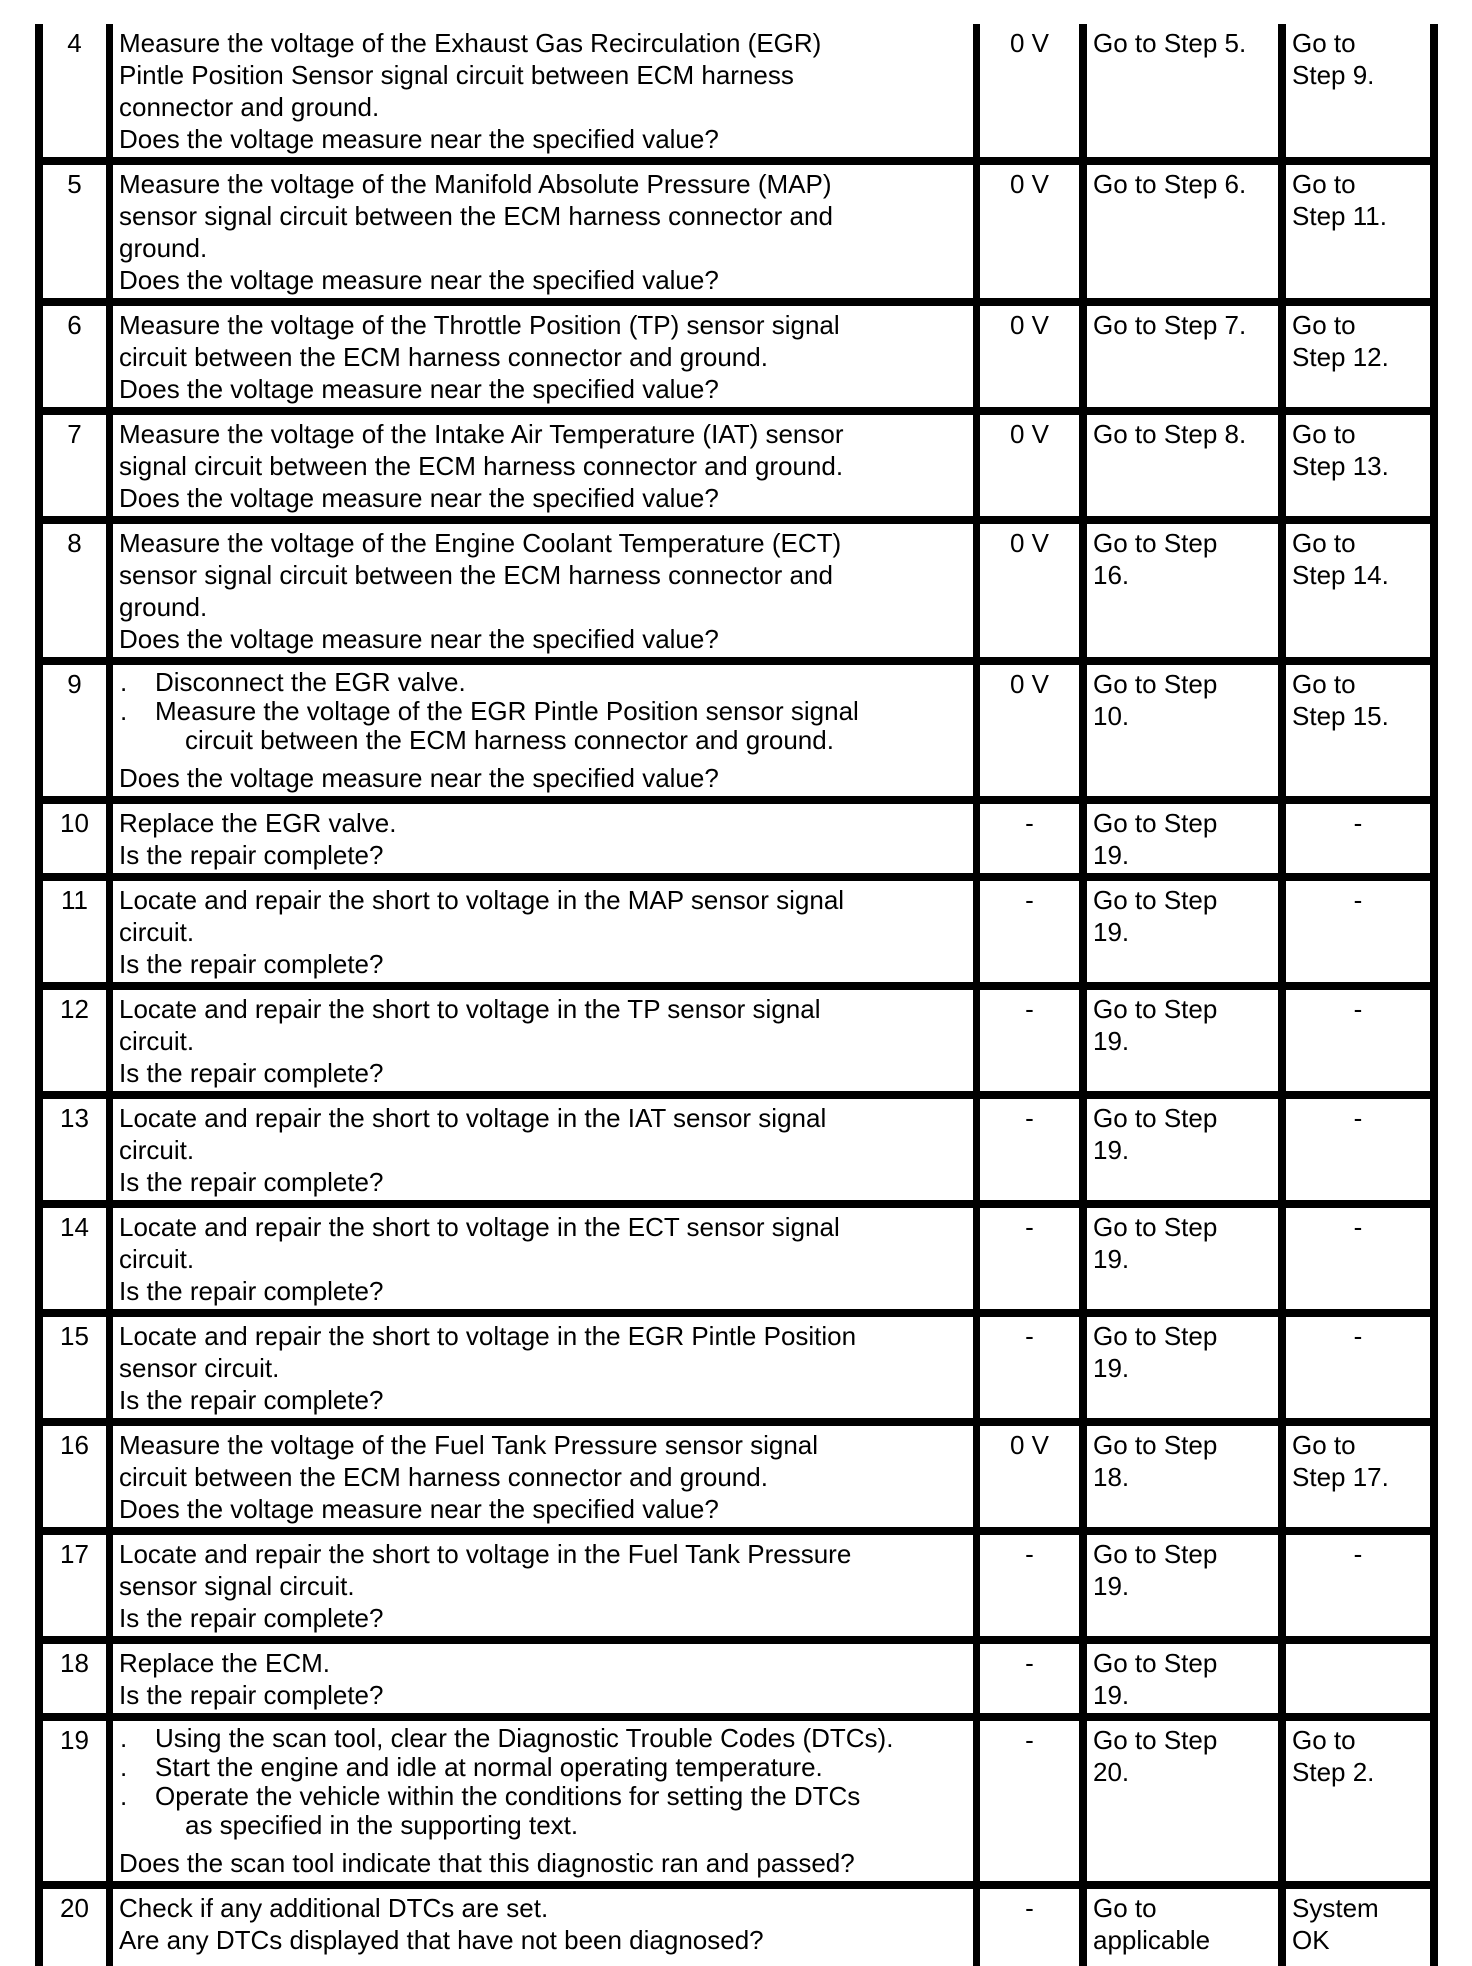 Image resolution: width=1472 pixels, height=1966 pixels. I want to click on no-line: Step 12., so click(1340, 357).